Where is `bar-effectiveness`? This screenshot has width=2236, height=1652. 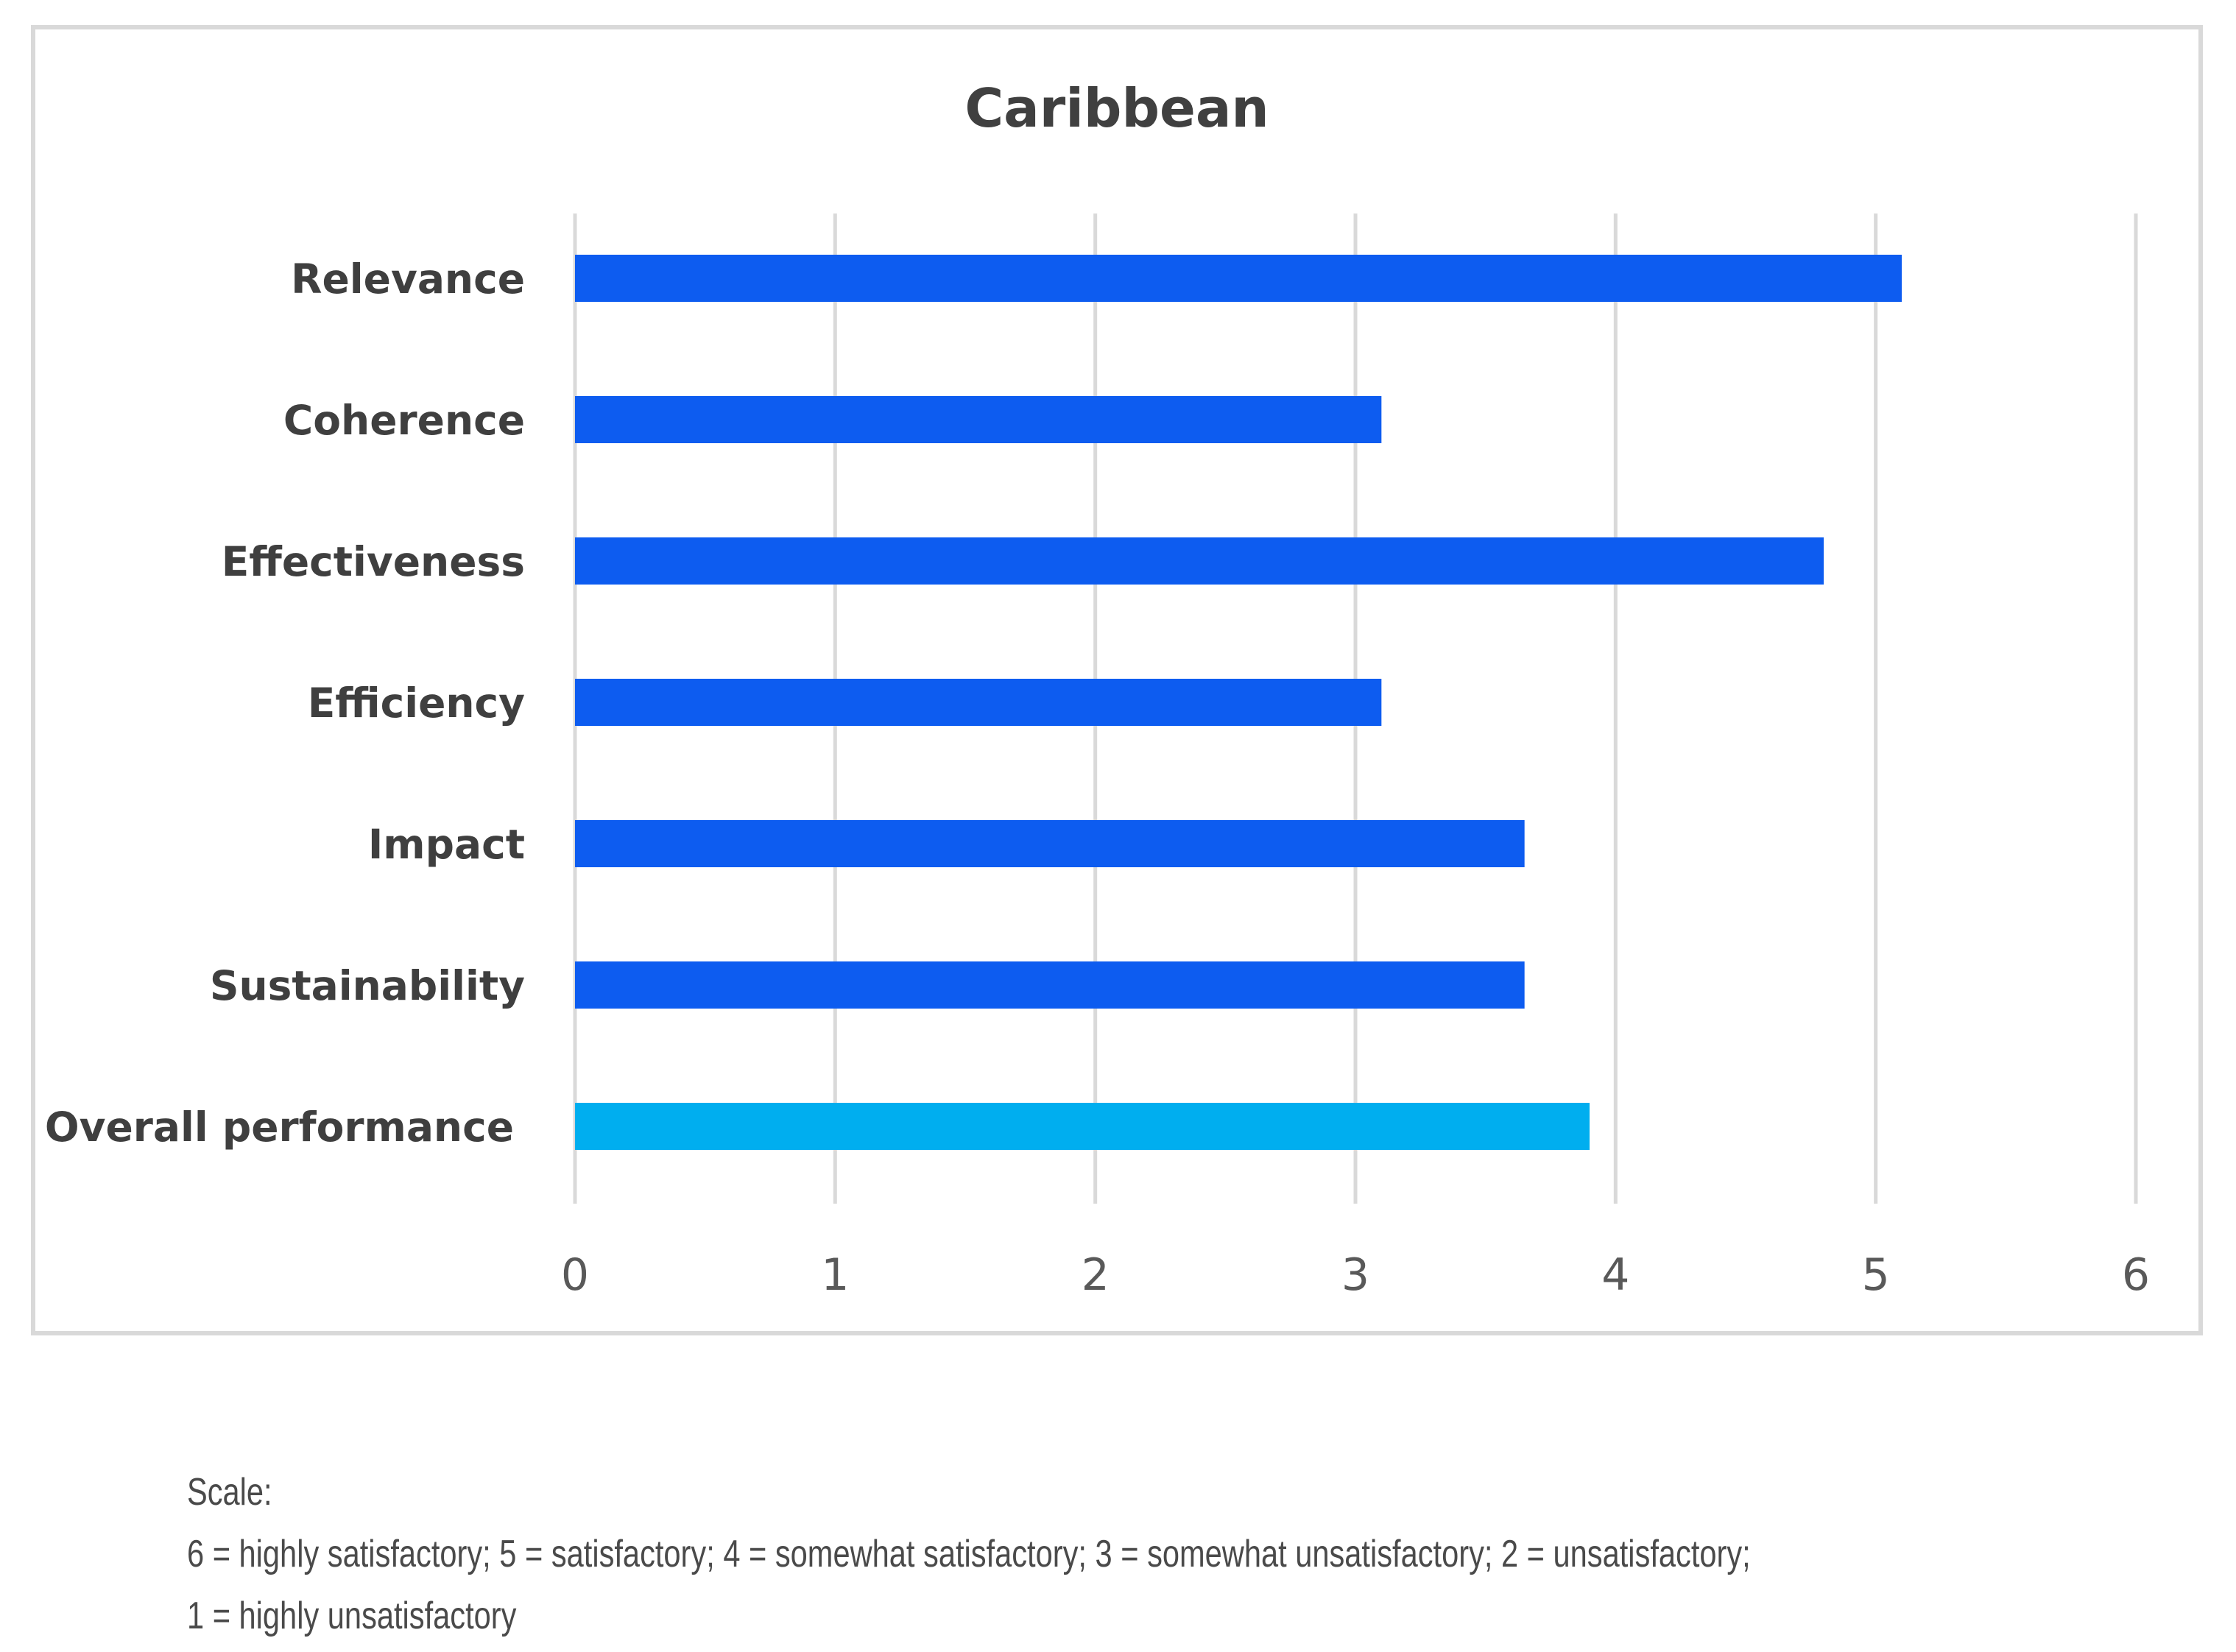 bar-effectiveness is located at coordinates (1199, 561).